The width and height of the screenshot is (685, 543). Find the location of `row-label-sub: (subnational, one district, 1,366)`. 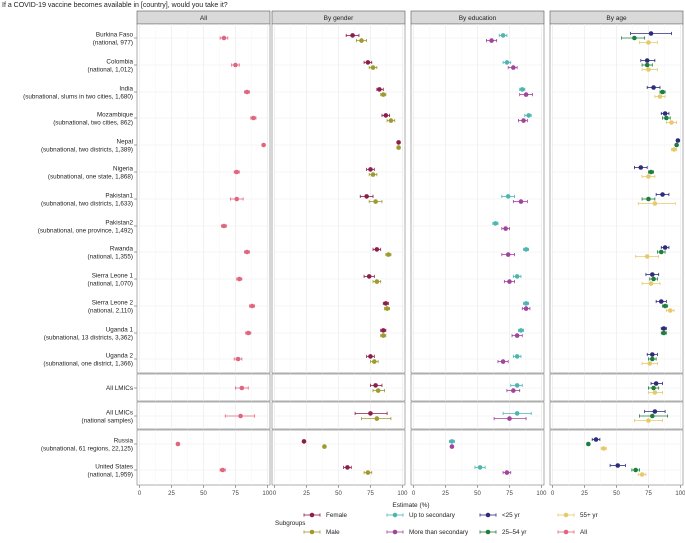

row-label-sub: (subnational, one district, 1,366) is located at coordinates (88, 364).